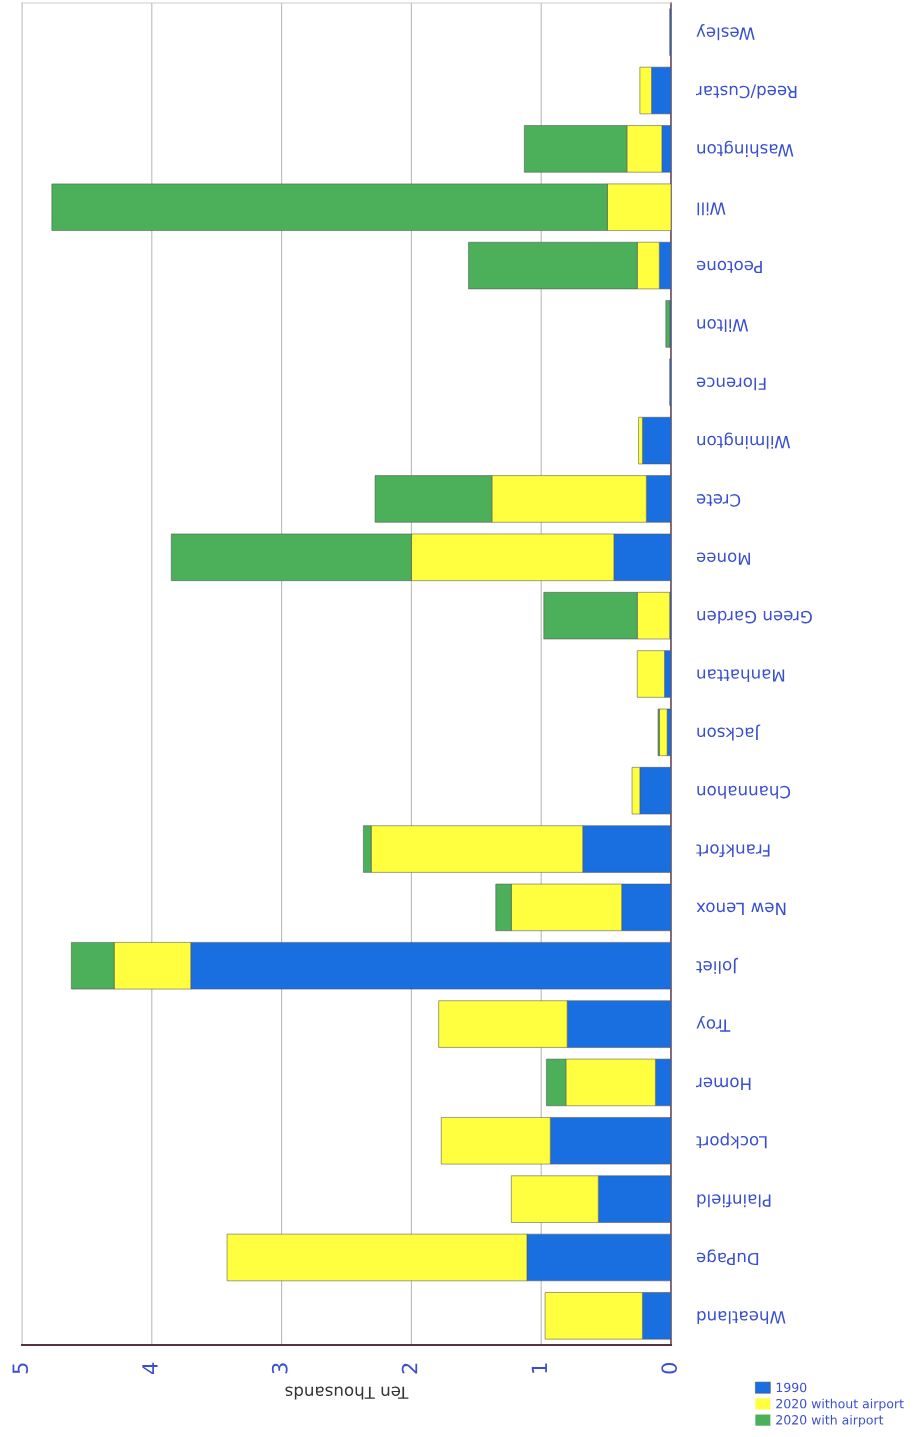  I want to click on y-tick-label: Channahon, so click(744, 792).